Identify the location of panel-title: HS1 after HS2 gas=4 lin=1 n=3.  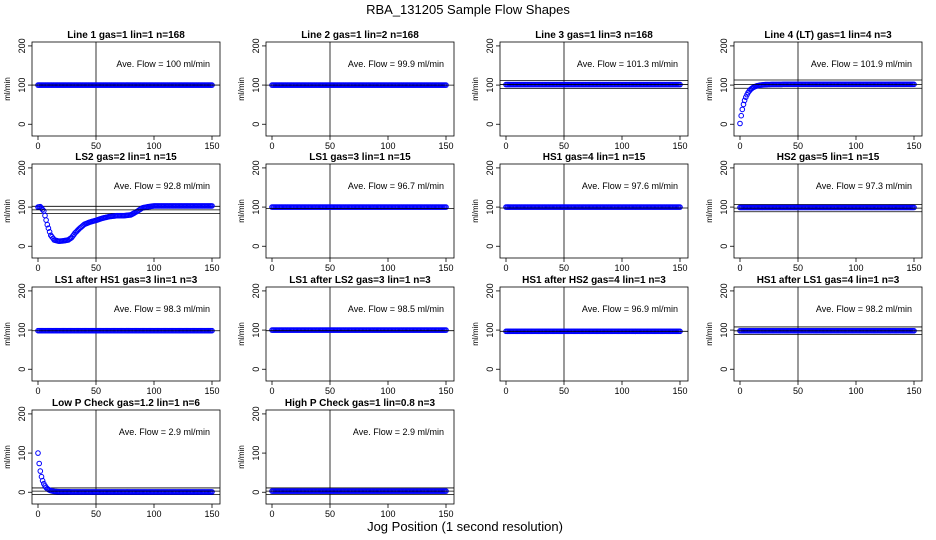
(594, 280).